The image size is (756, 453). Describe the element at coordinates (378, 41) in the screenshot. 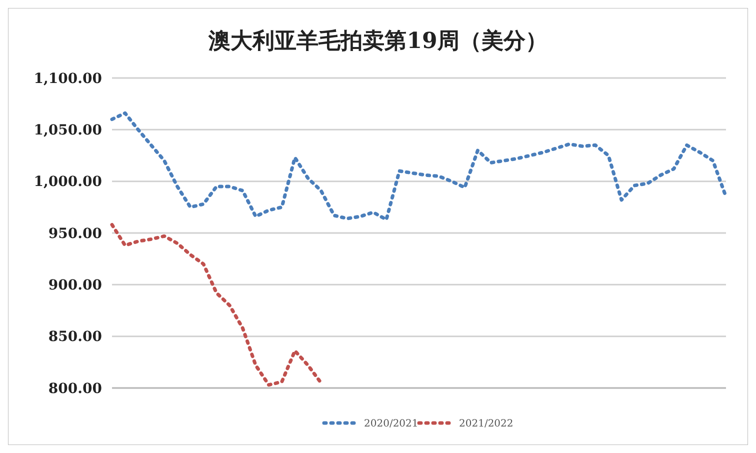

I see `chart-title: 澳大利亚羊毛拍卖第19周（美分）` at that location.